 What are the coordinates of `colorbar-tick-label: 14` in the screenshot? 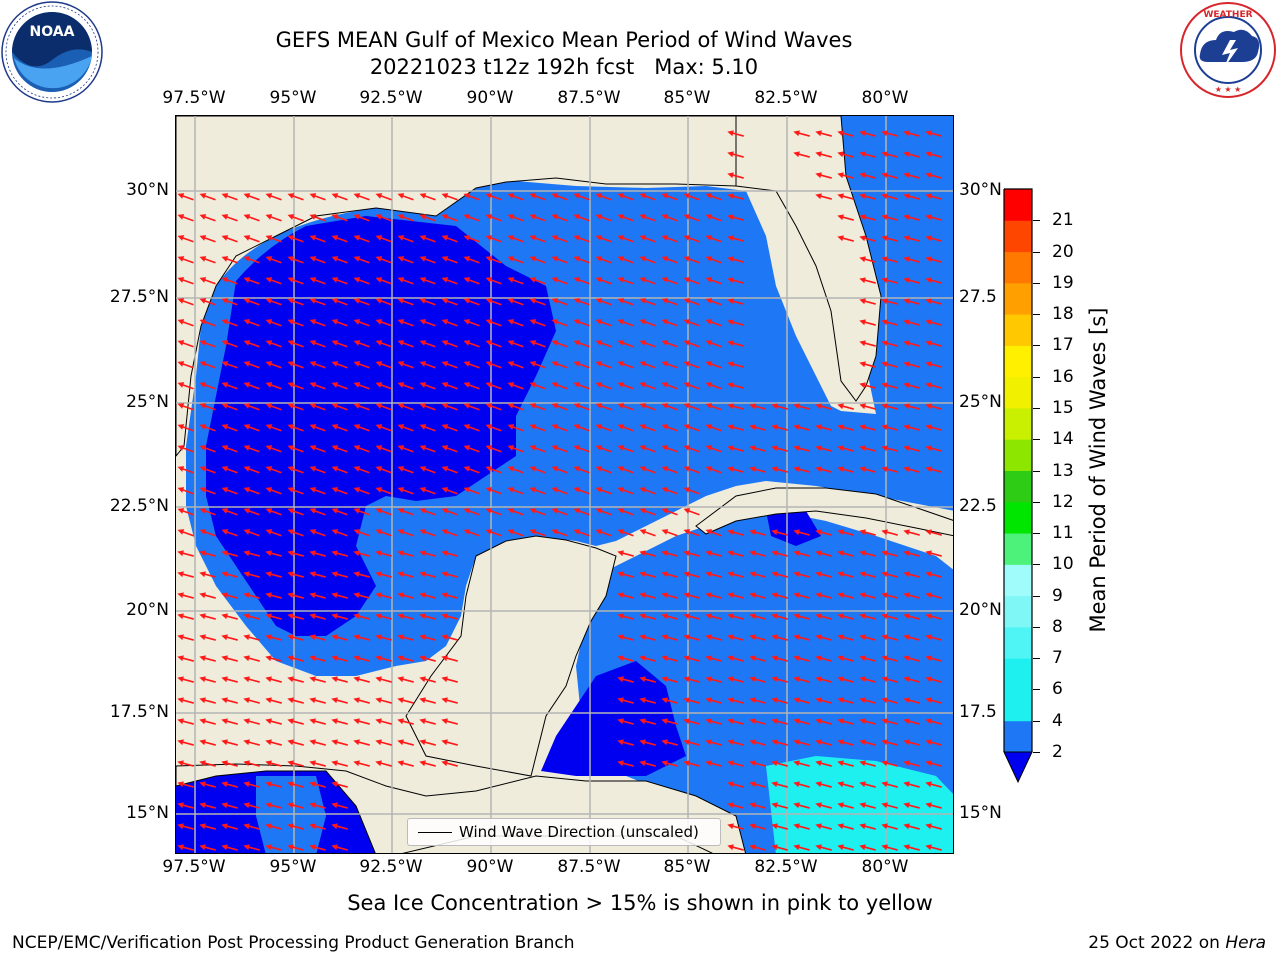 It's located at (1063, 439).